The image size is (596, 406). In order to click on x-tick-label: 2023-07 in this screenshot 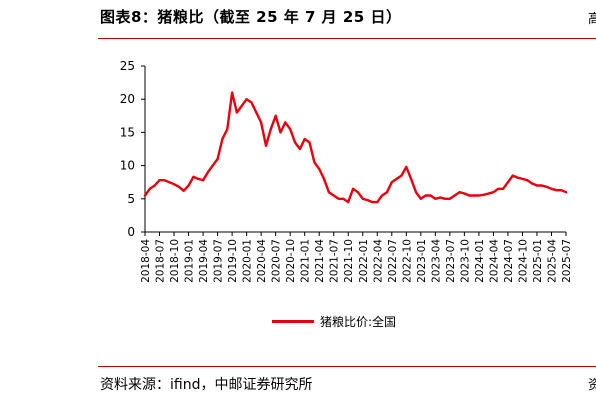, I will do `click(451, 261)`.